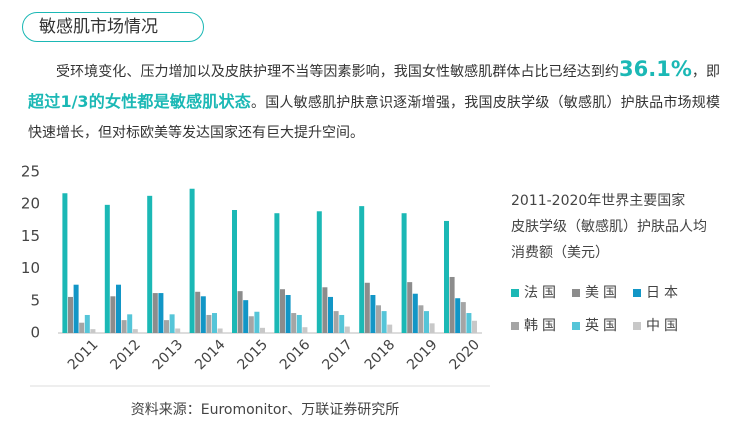 This screenshot has width=739, height=436. Describe the element at coordinates (295, 355) in the screenshot. I see `x-tick-label: 2016` at that location.